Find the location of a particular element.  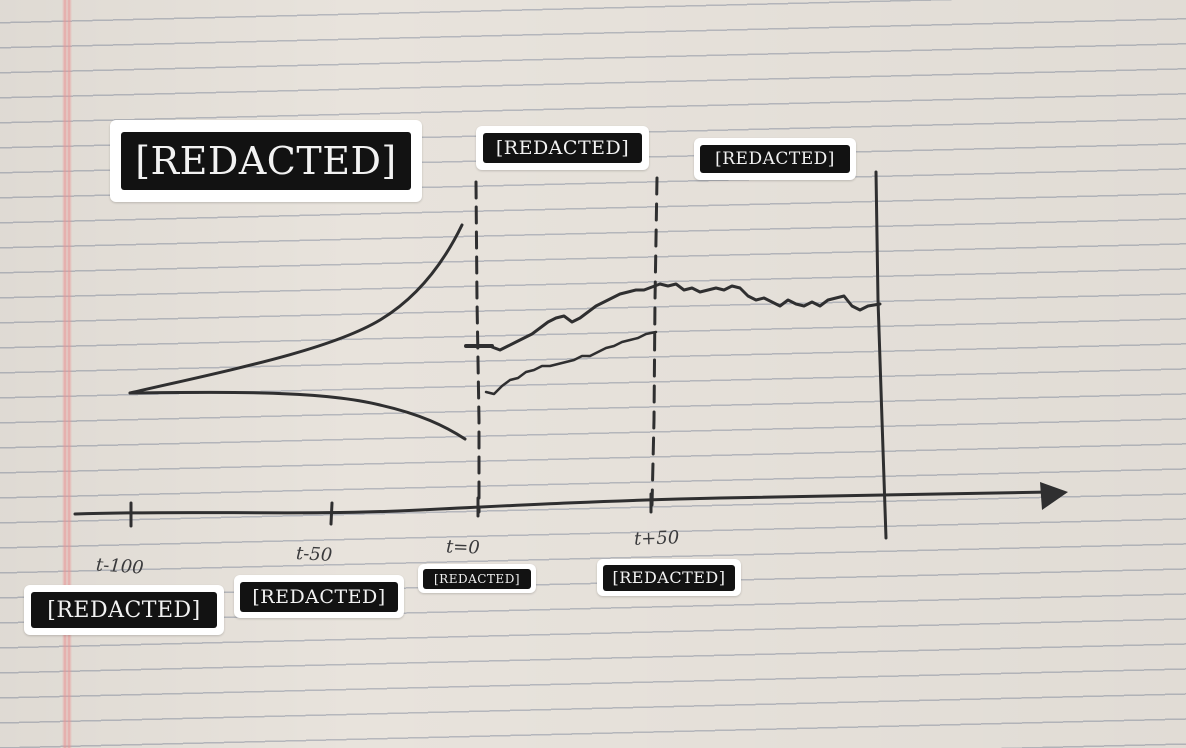

redacted-phase-b-text: [REDACTED] is located at coordinates (775, 159).